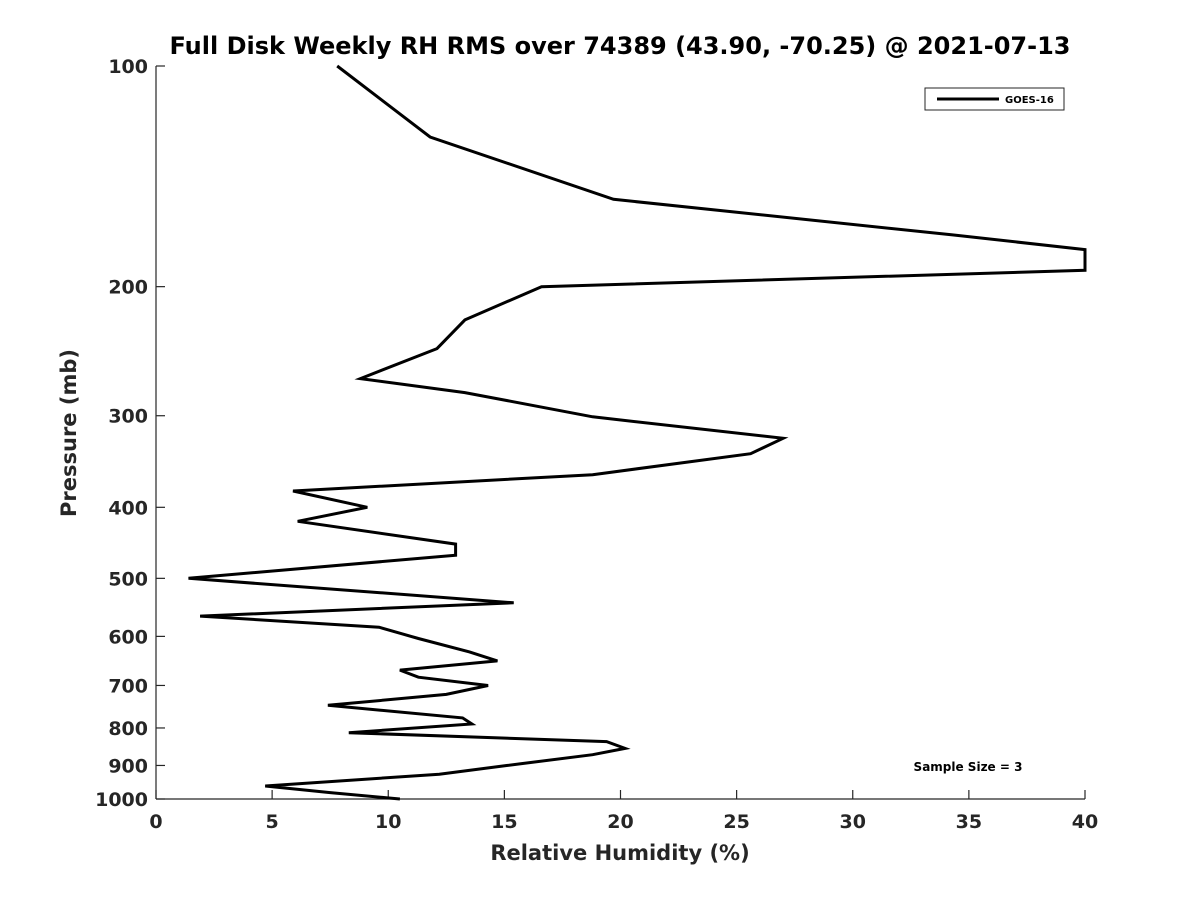 The image size is (1200, 900). I want to click on y-tick-label: 800, so click(128, 729).